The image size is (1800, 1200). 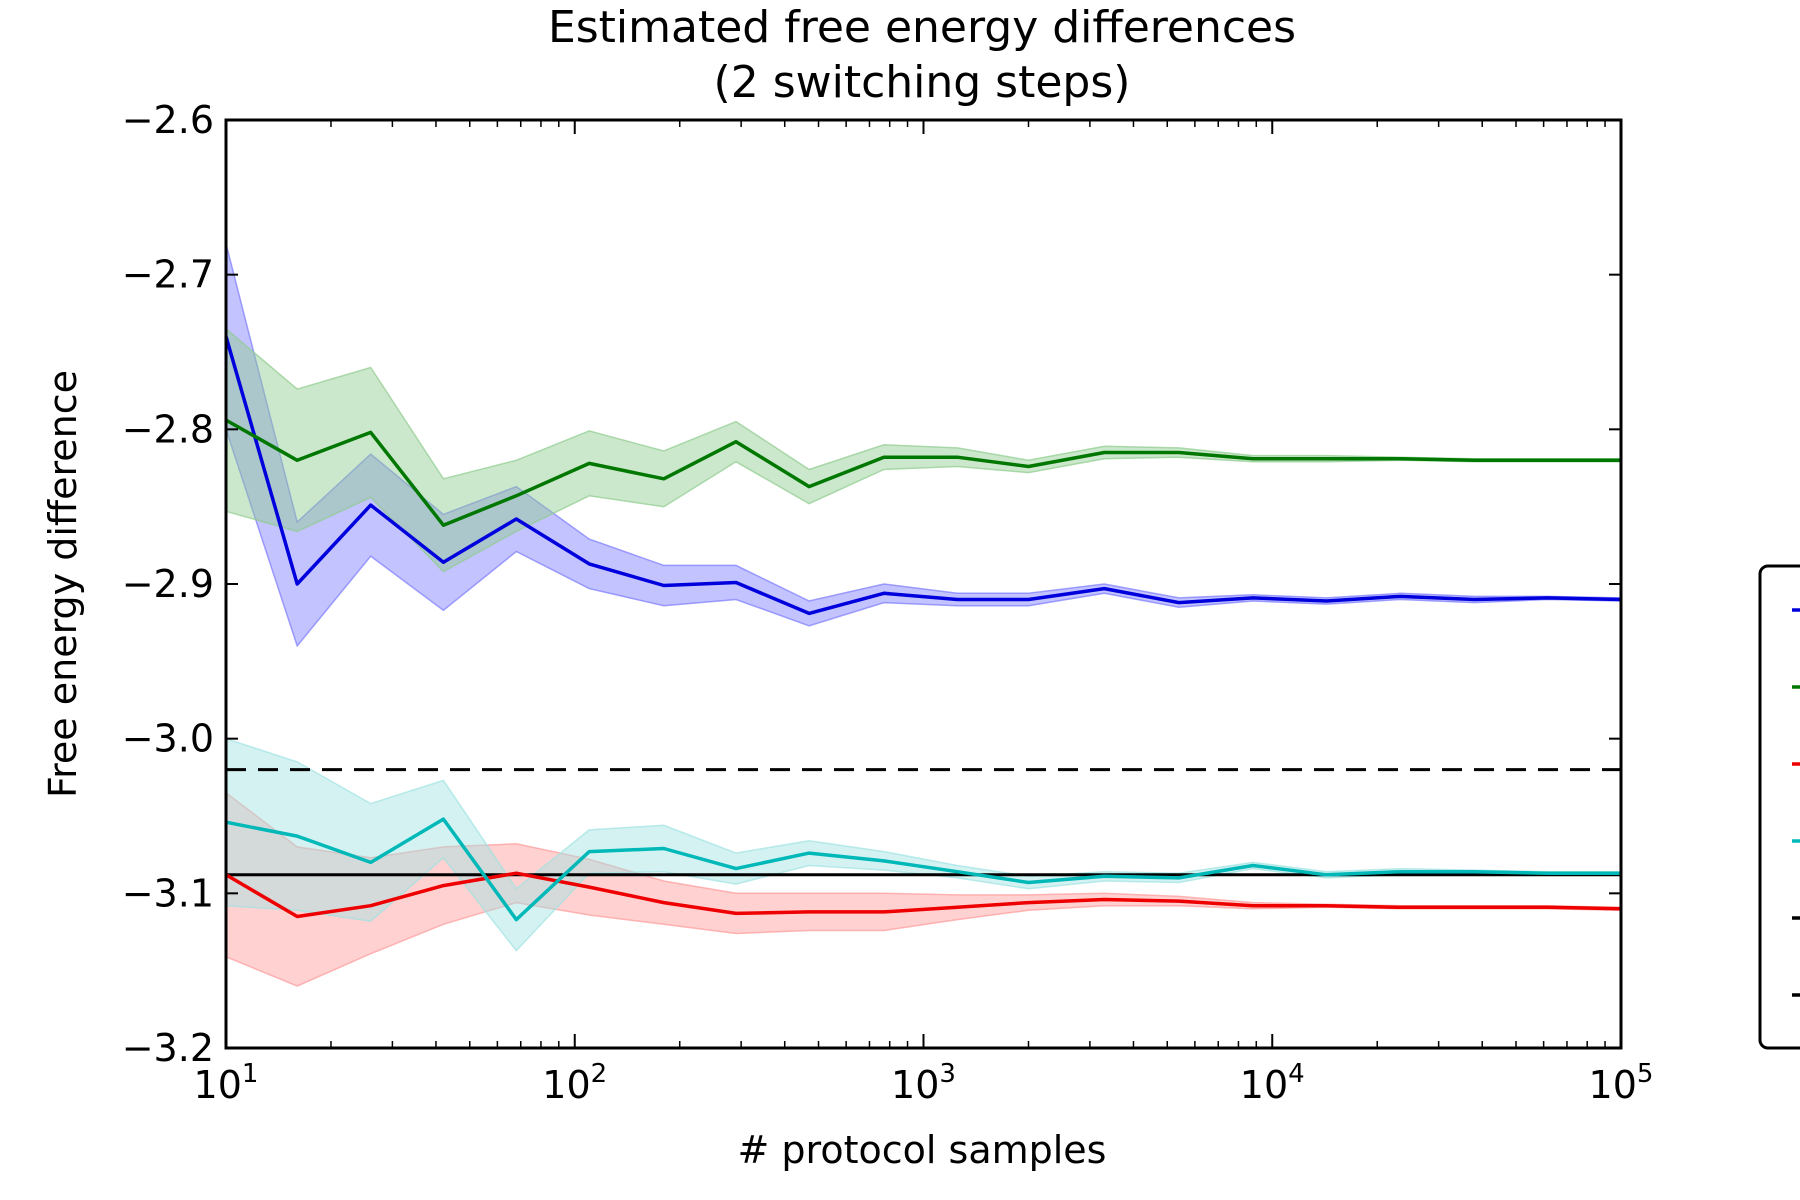 What do you see at coordinates (168, 1048) in the screenshot?
I see `y-tick-label: −3.2` at bounding box center [168, 1048].